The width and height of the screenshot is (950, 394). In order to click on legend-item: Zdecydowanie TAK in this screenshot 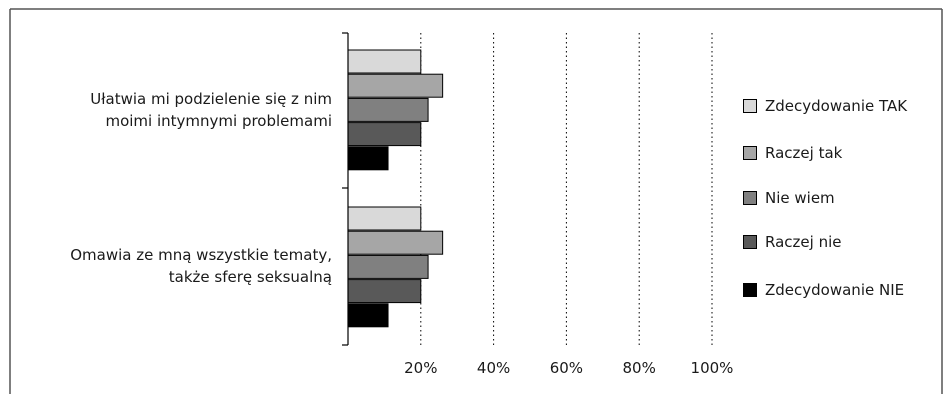, I will do `click(825, 106)`.